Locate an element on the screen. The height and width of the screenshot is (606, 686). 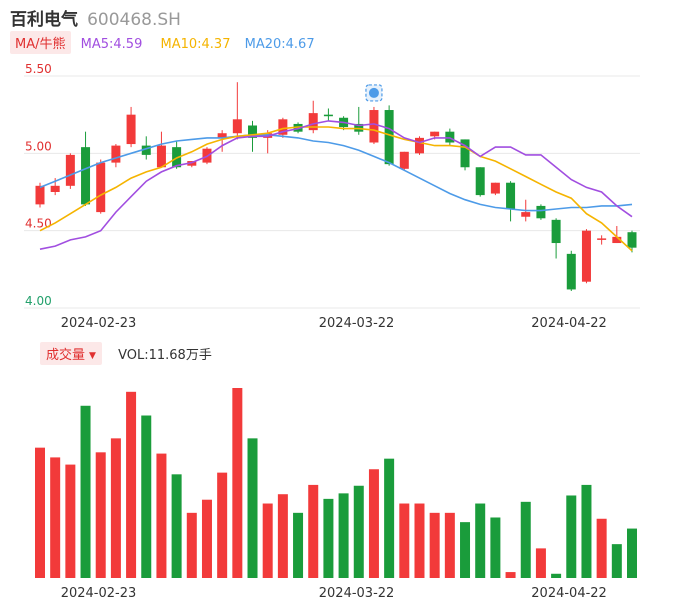
x-tick-label: 2024-02-23 is located at coordinates (99, 323).